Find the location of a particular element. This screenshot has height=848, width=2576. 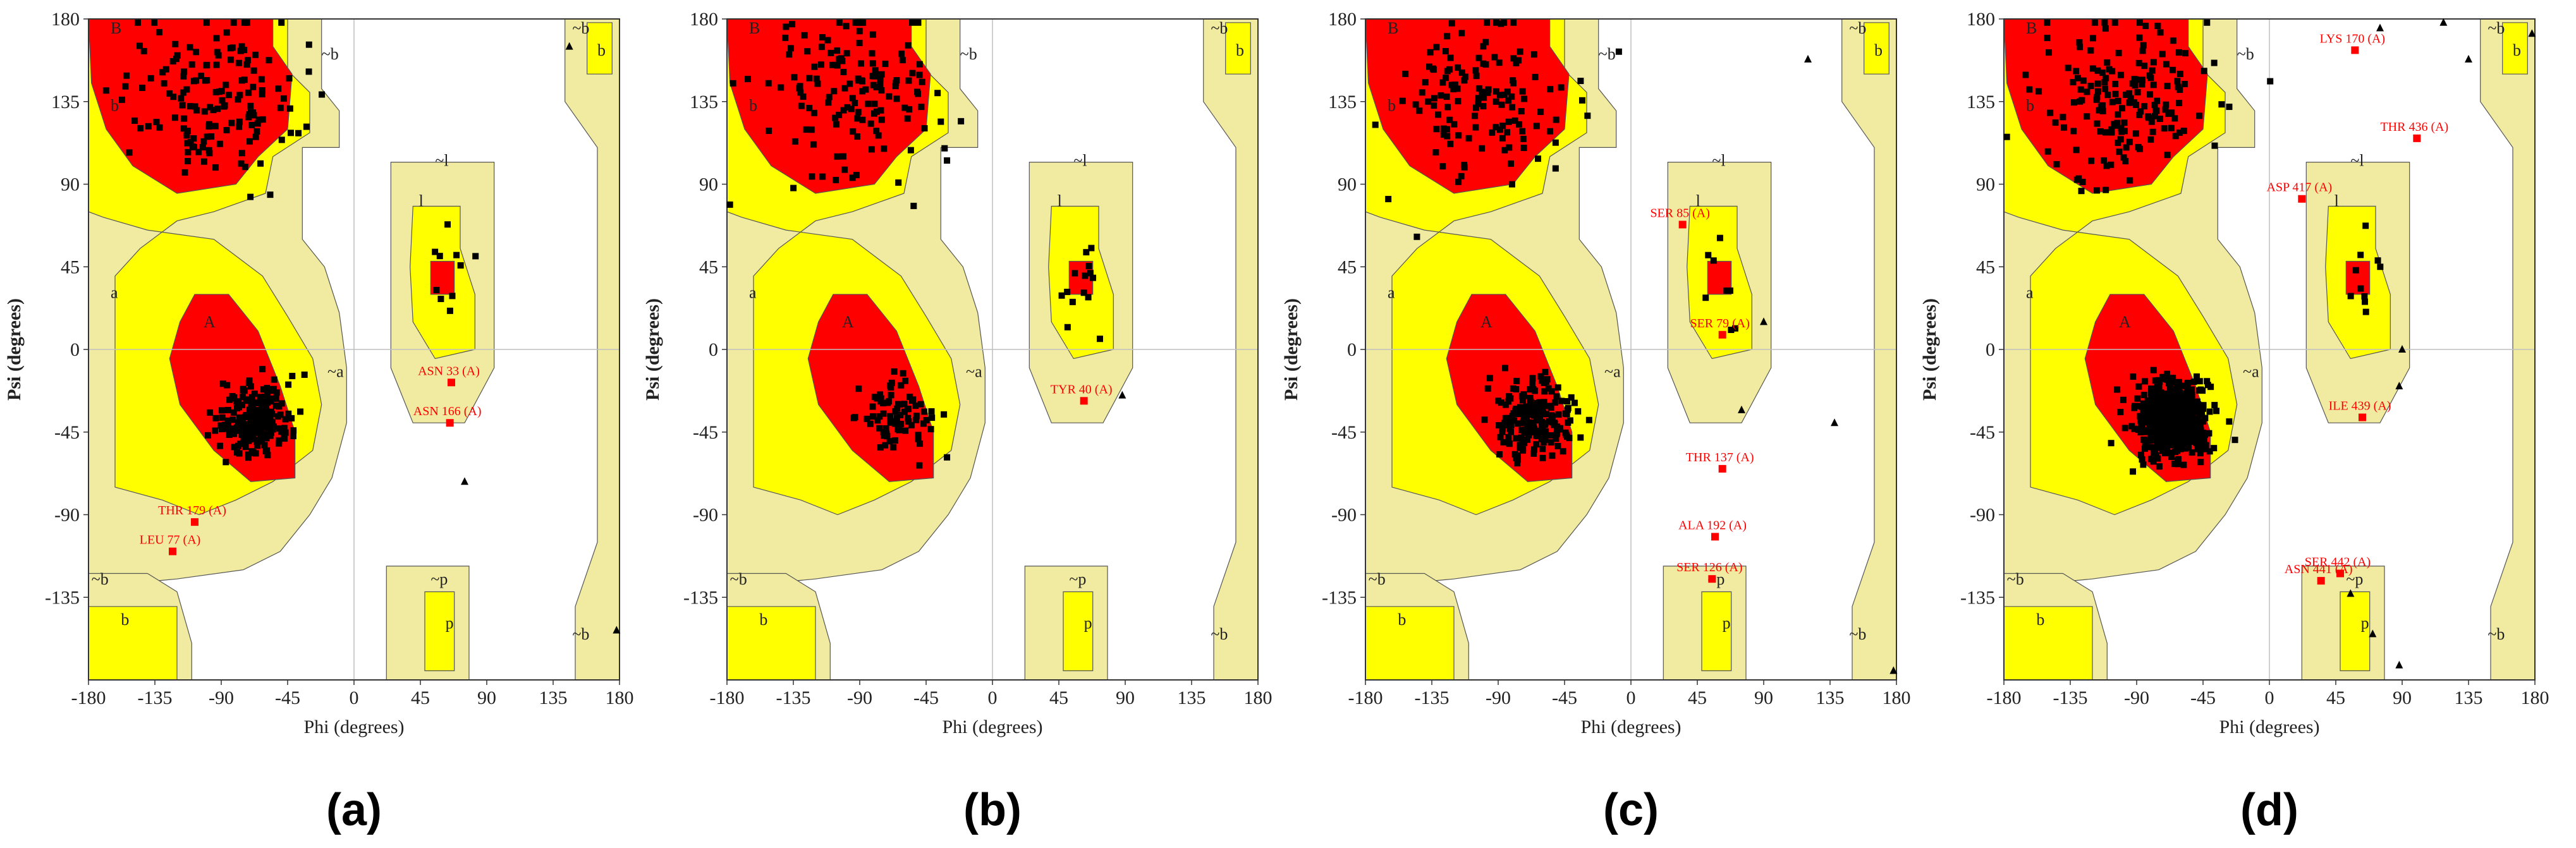

panel-label: (c) is located at coordinates (1631, 810).